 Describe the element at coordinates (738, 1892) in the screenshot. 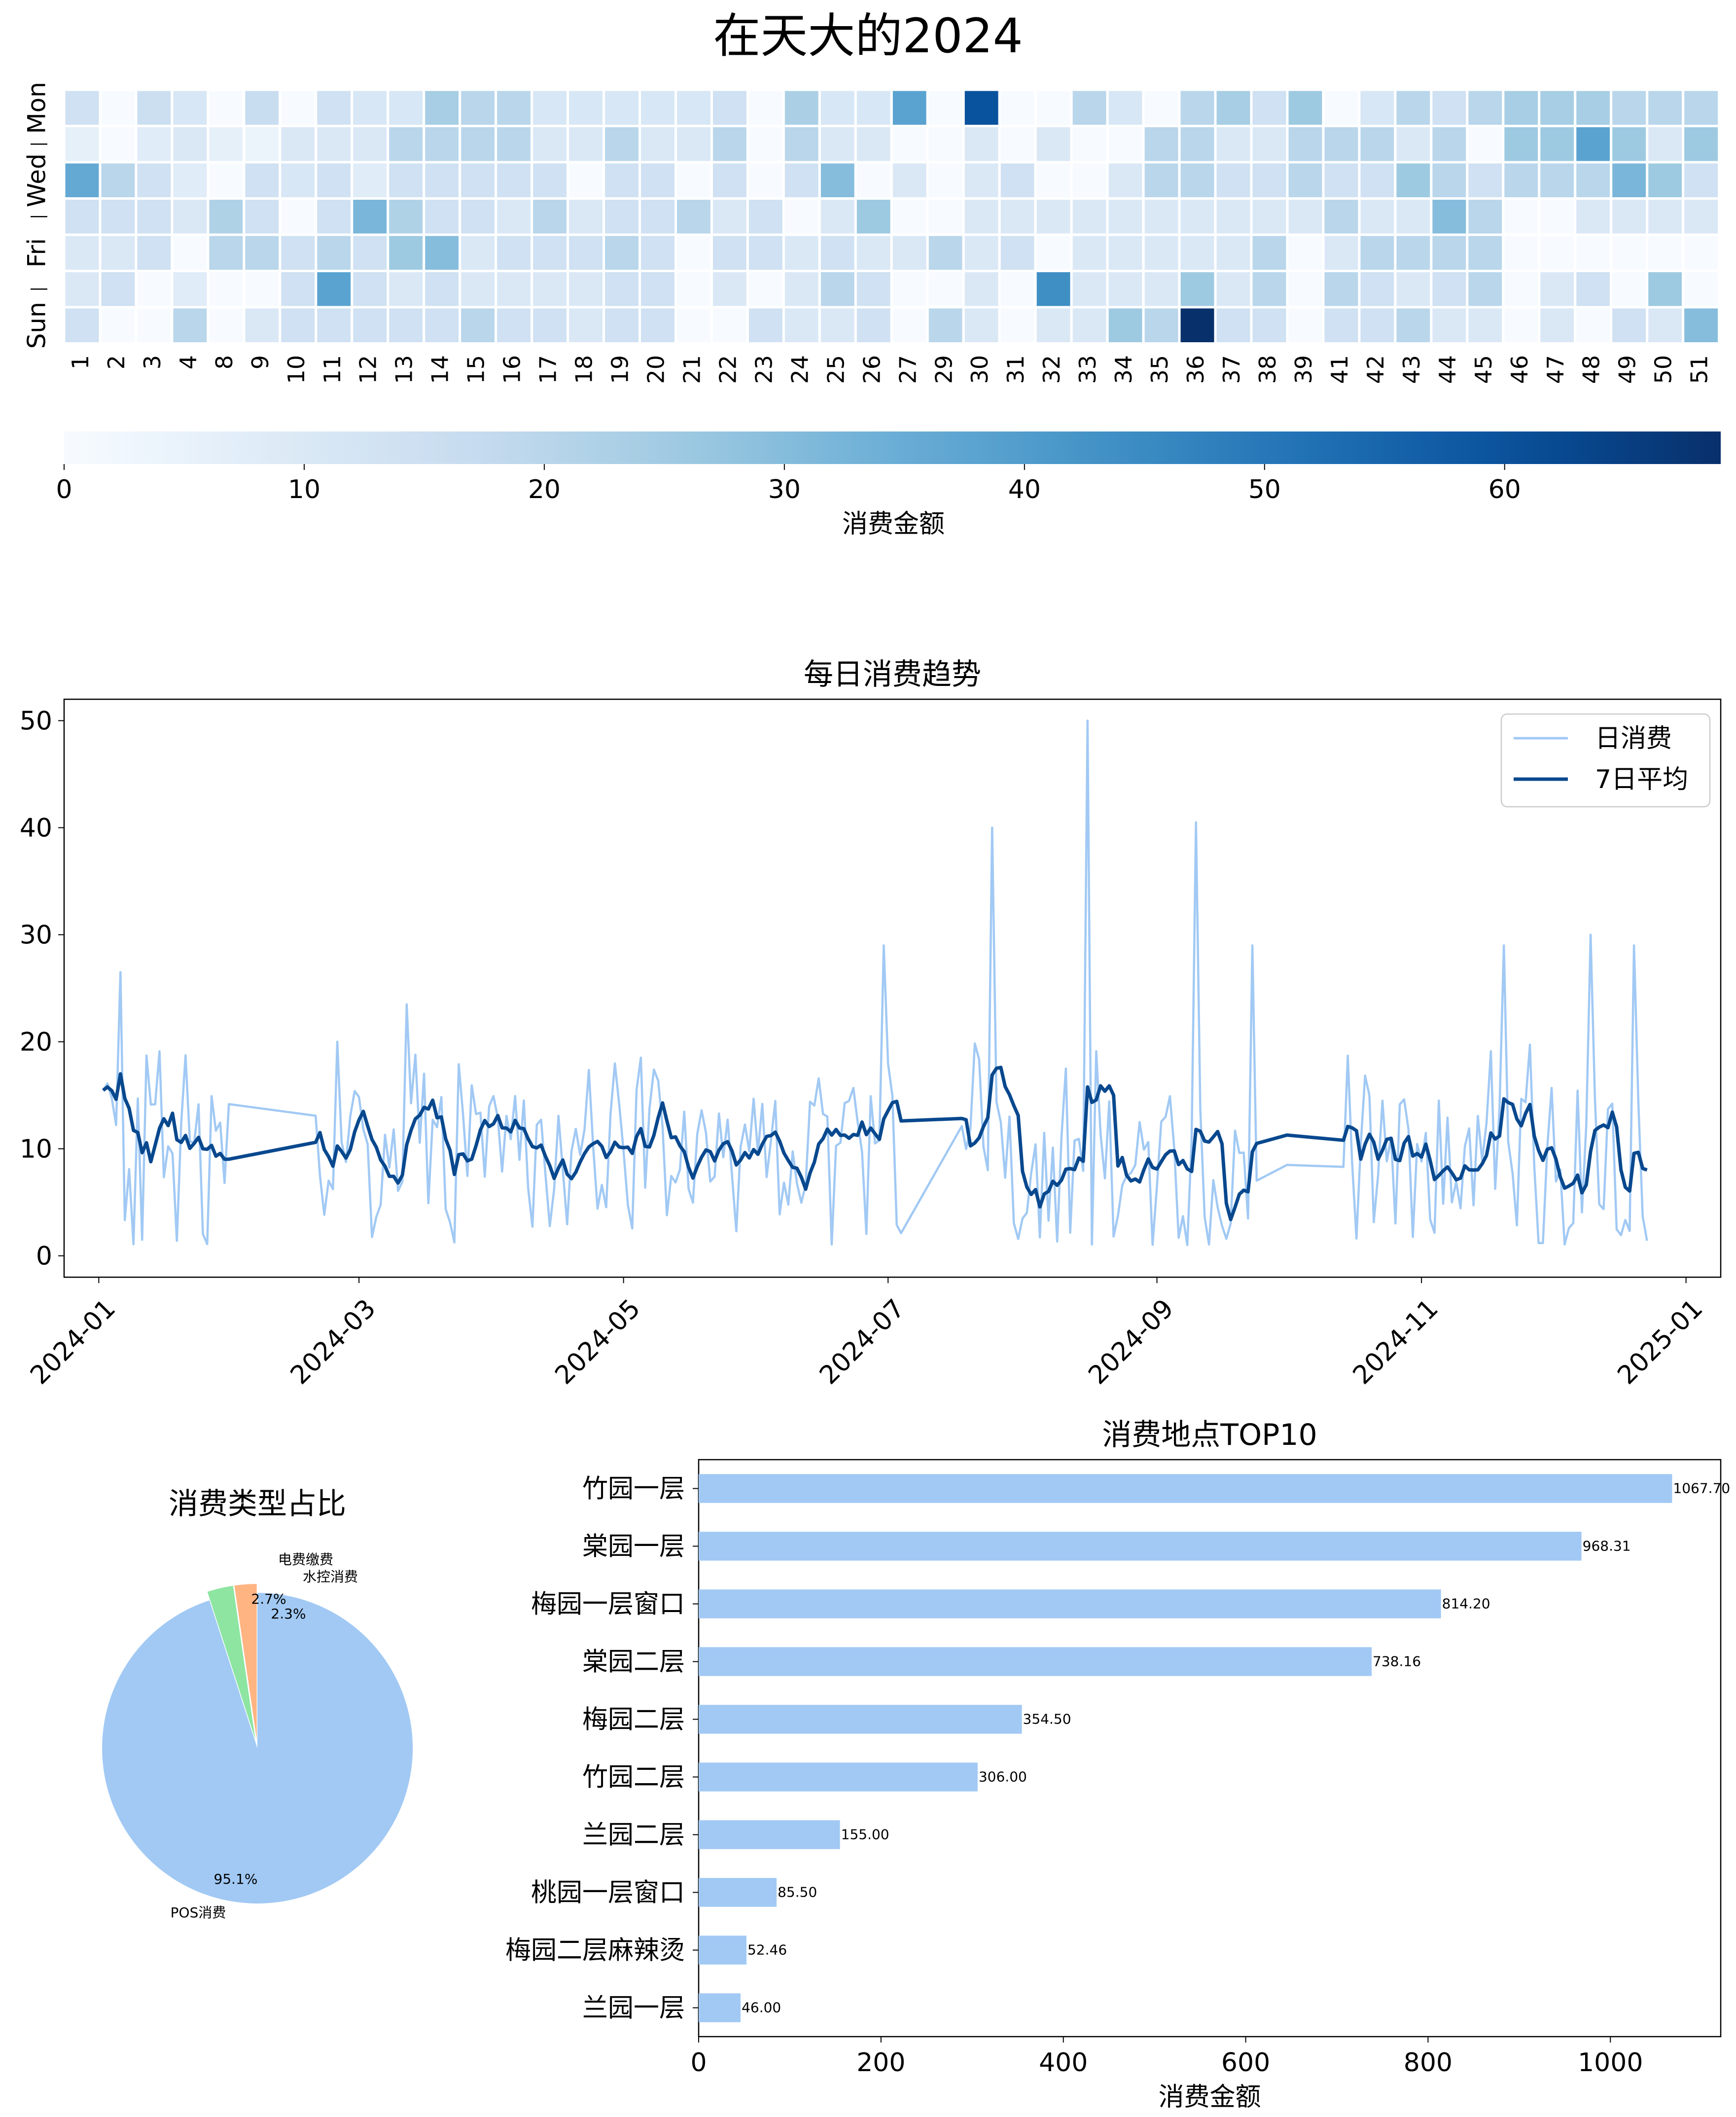

I see `bar` at that location.